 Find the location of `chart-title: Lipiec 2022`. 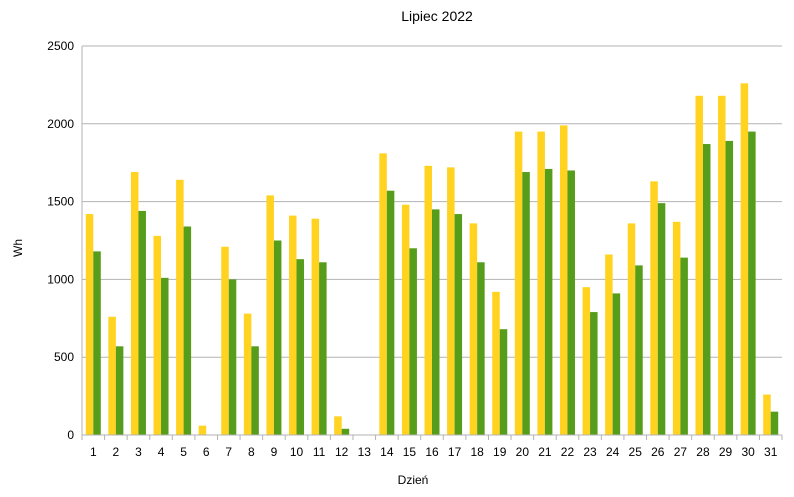

chart-title: Lipiec 2022 is located at coordinates (437, 16).